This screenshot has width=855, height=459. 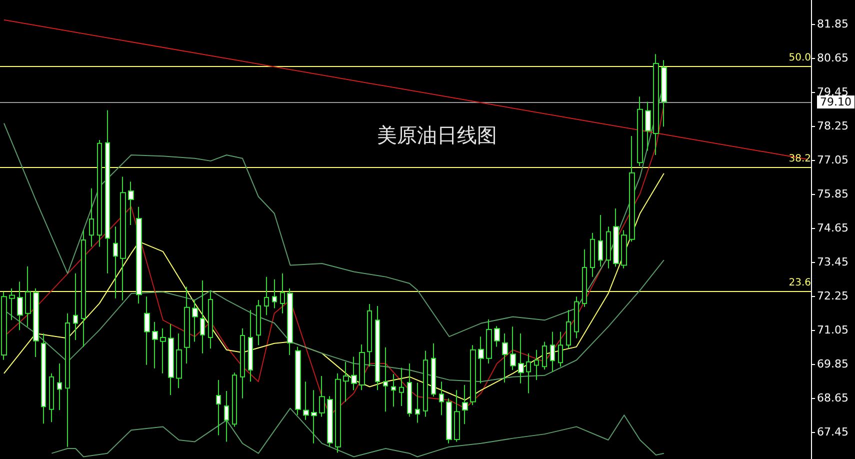 What do you see at coordinates (799, 282) in the screenshot?
I see `annotation: 23.6` at bounding box center [799, 282].